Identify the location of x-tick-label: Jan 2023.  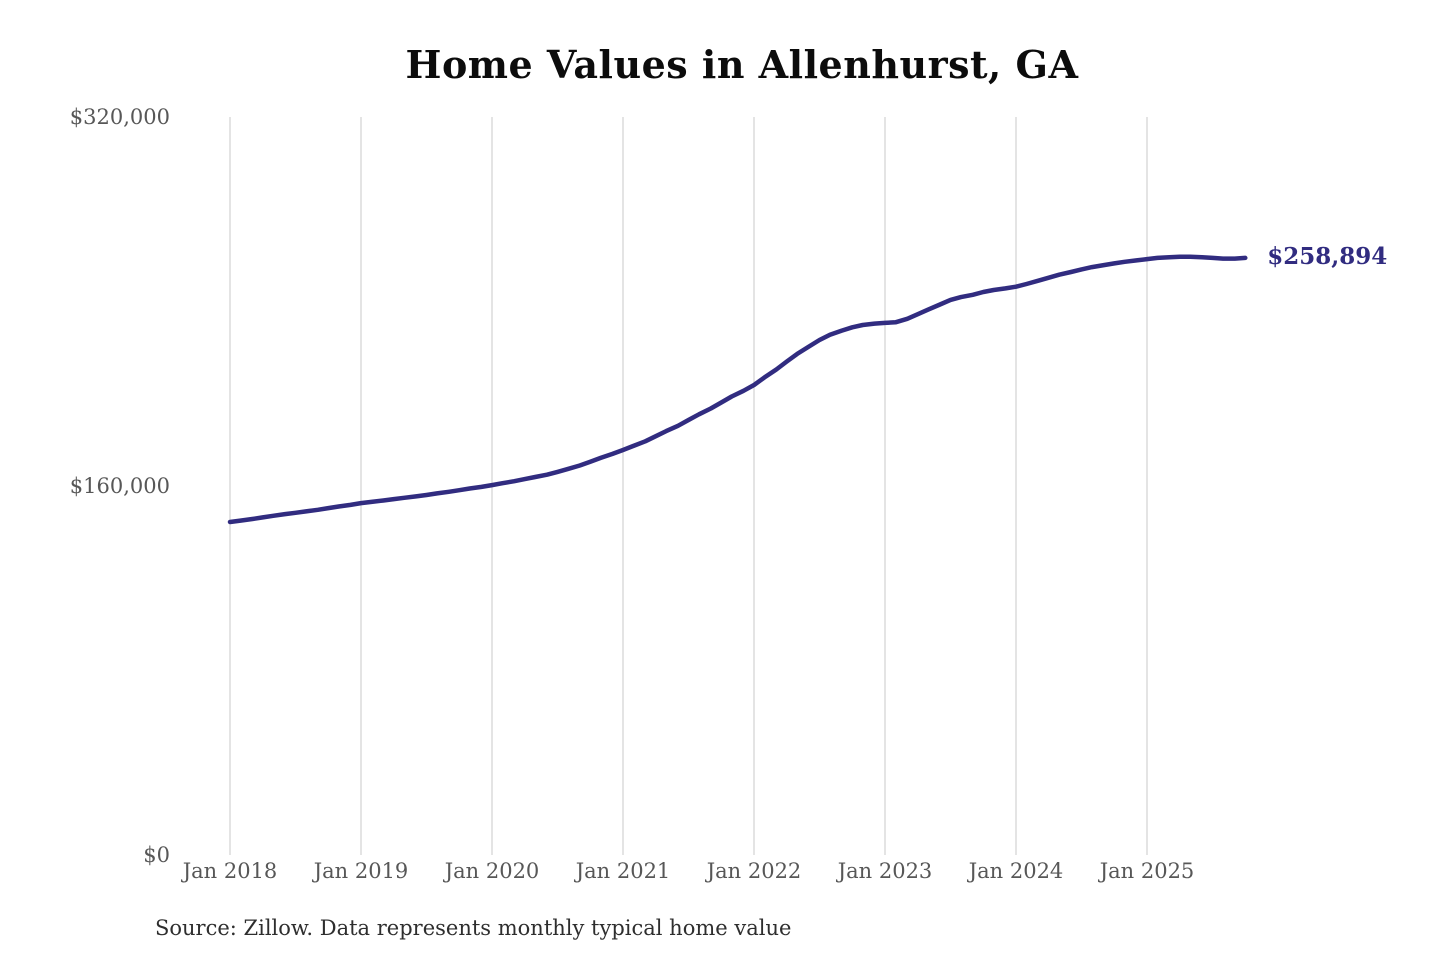
(885, 871).